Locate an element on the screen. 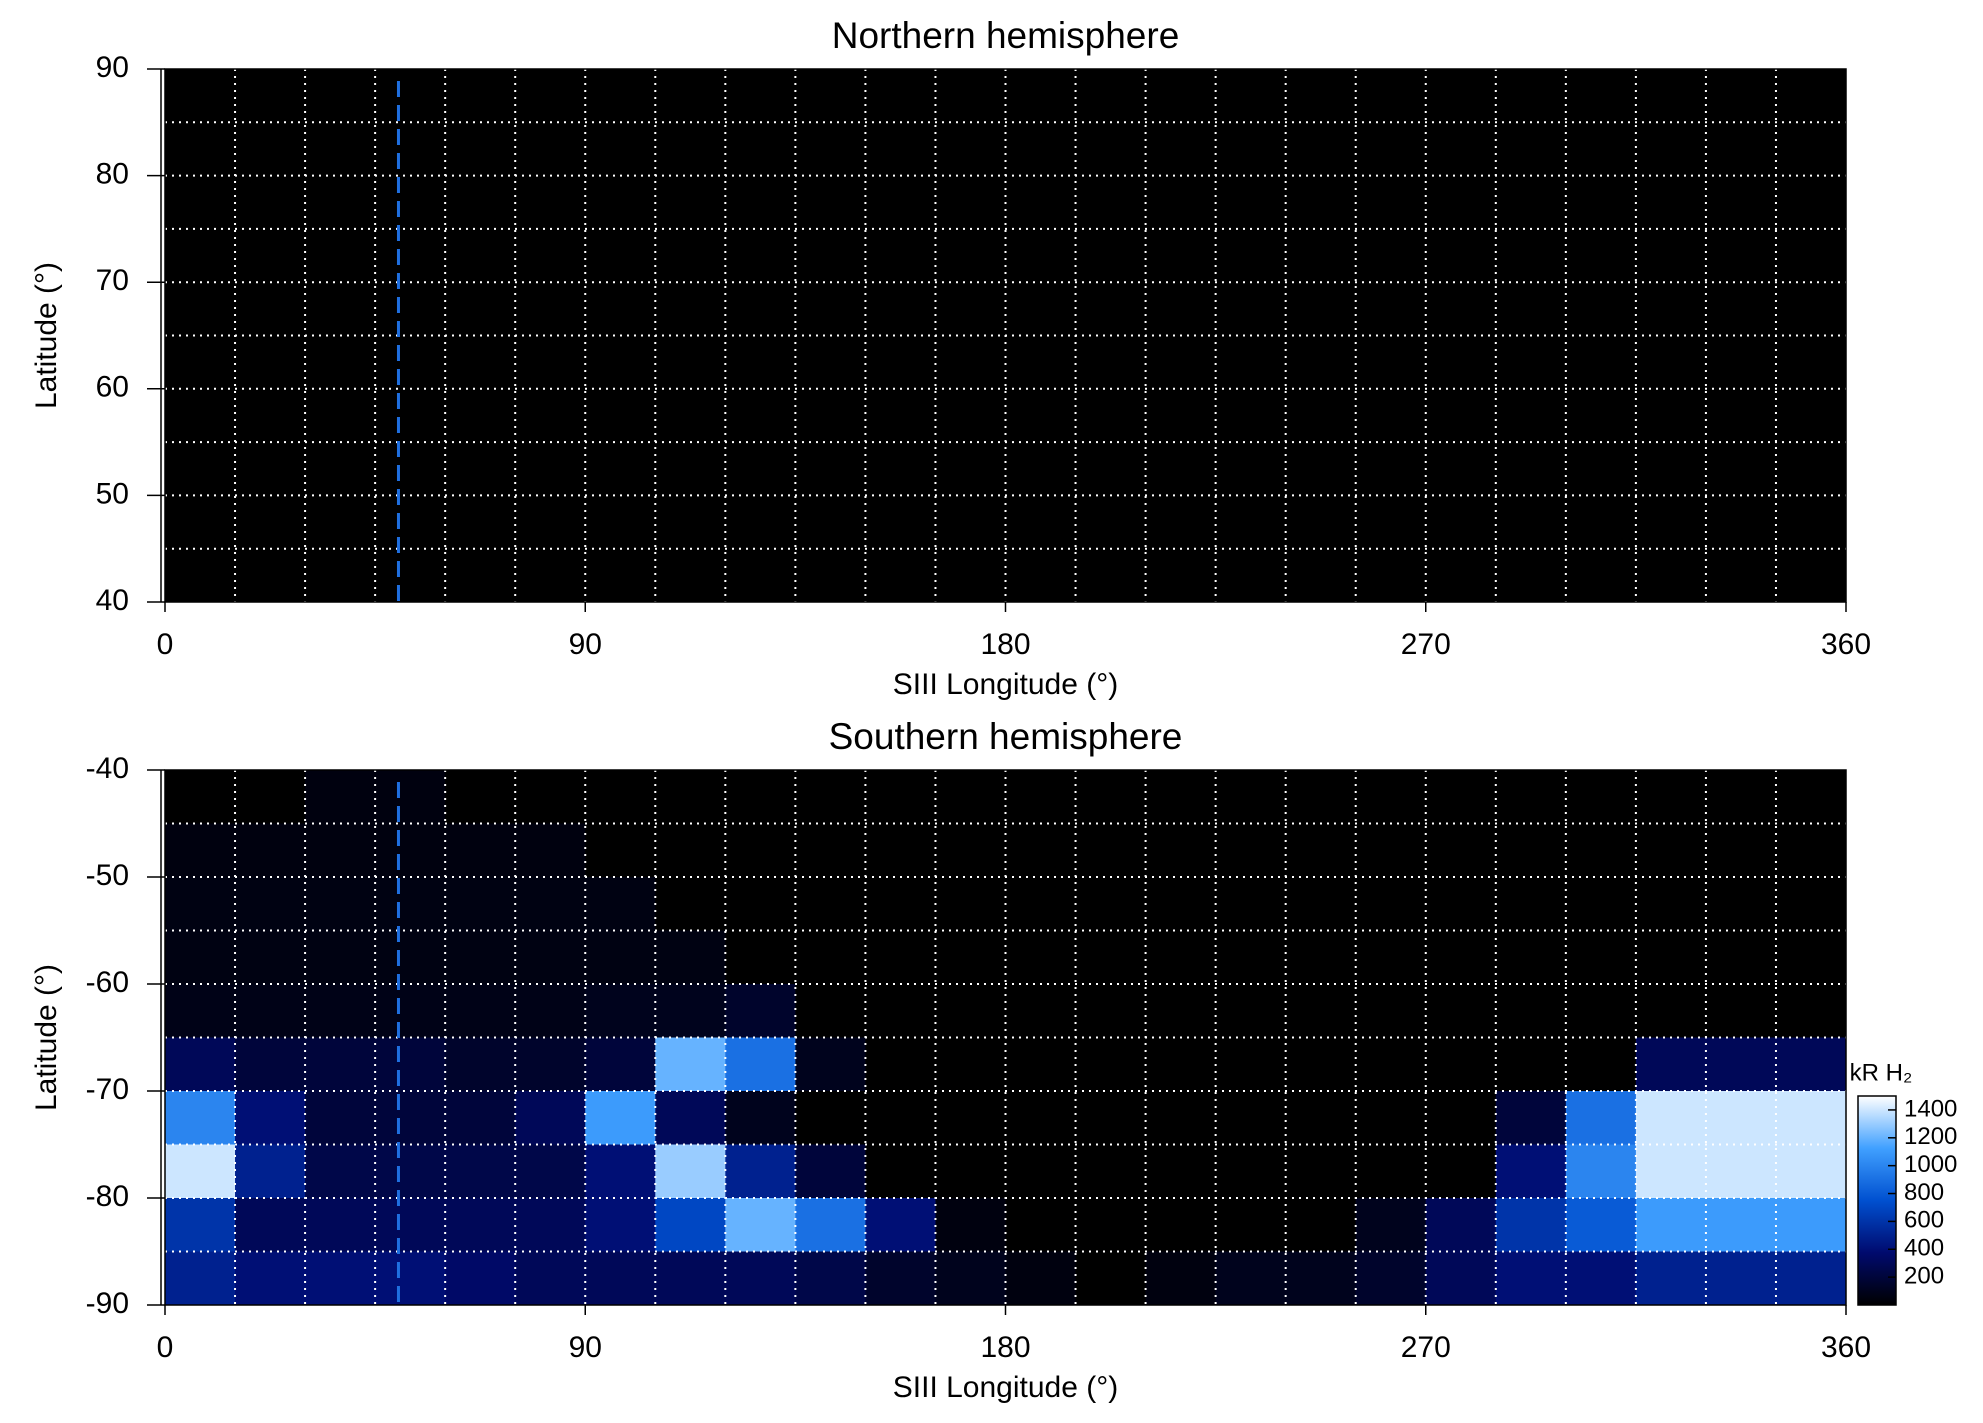  y-tick-label: -40 is located at coordinates (107, 768).